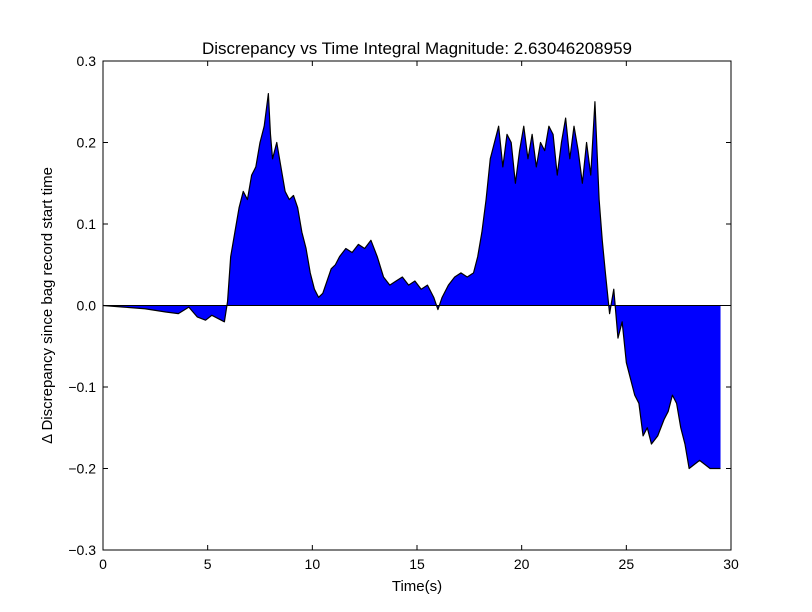 This screenshot has width=812, height=612. What do you see at coordinates (82, 387) in the screenshot?
I see `y-tick-label: −0.1` at bounding box center [82, 387].